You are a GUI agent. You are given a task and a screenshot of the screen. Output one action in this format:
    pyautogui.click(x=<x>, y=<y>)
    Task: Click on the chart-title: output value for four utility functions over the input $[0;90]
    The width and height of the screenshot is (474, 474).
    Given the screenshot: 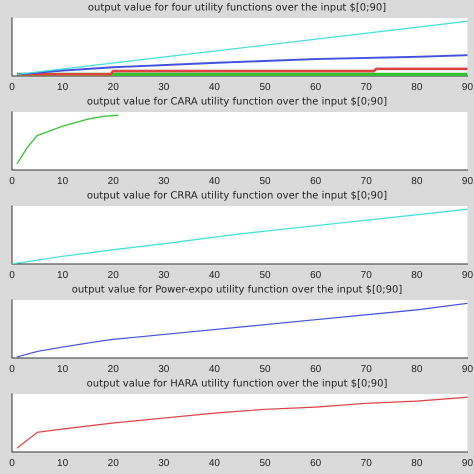 What is the action you would take?
    pyautogui.click(x=237, y=8)
    